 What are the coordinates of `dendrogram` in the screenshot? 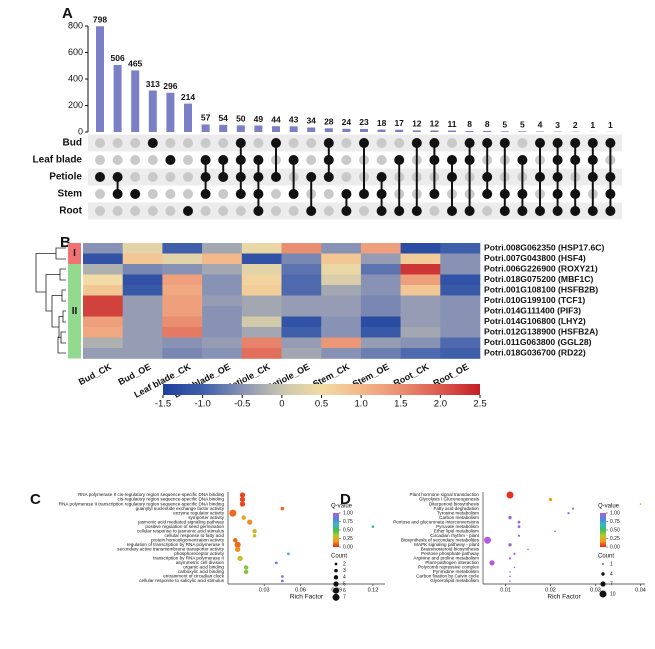 It's located at (50, 300).